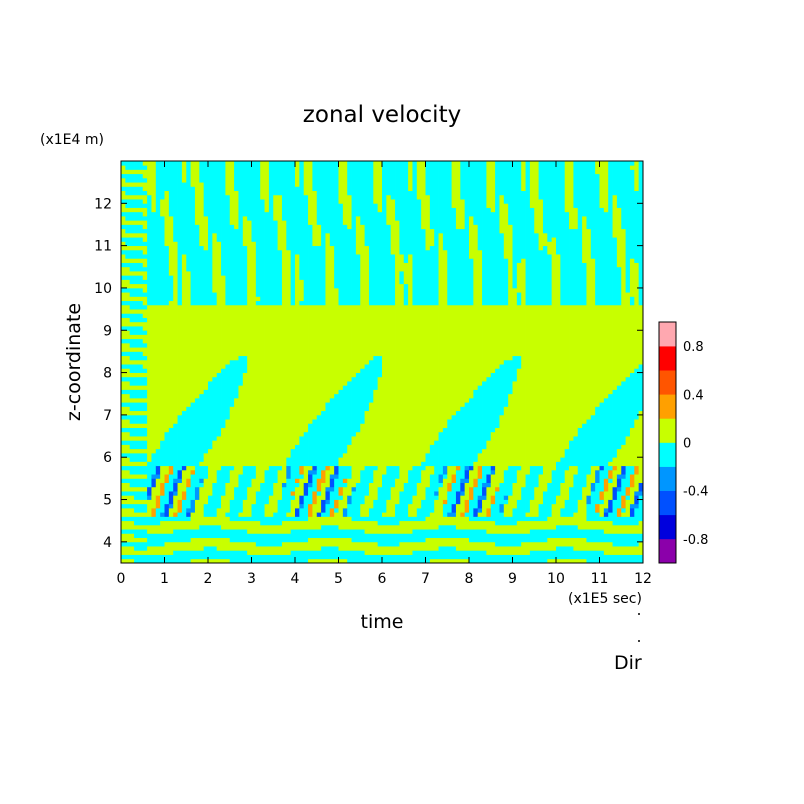  What do you see at coordinates (628, 663) in the screenshot?
I see `dir-label: Dir` at bounding box center [628, 663].